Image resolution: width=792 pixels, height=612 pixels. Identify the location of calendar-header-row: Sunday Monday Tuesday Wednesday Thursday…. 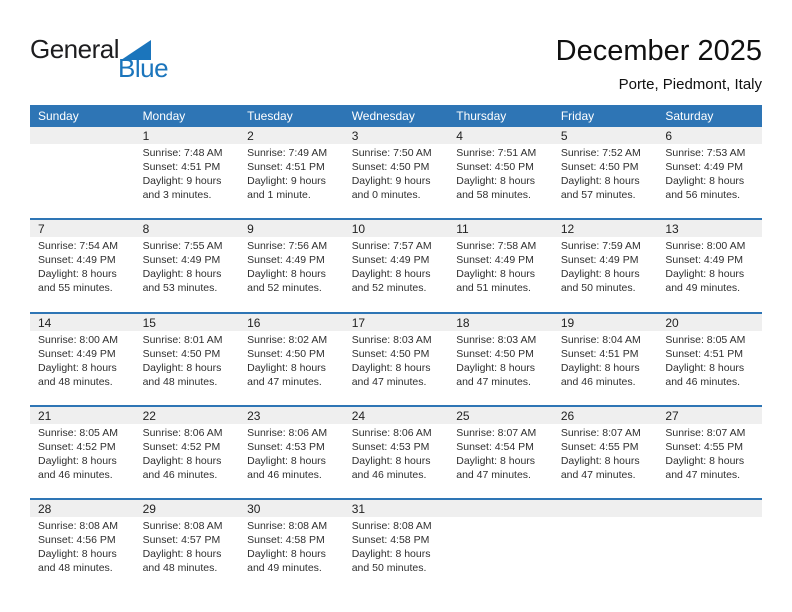
(396, 116).